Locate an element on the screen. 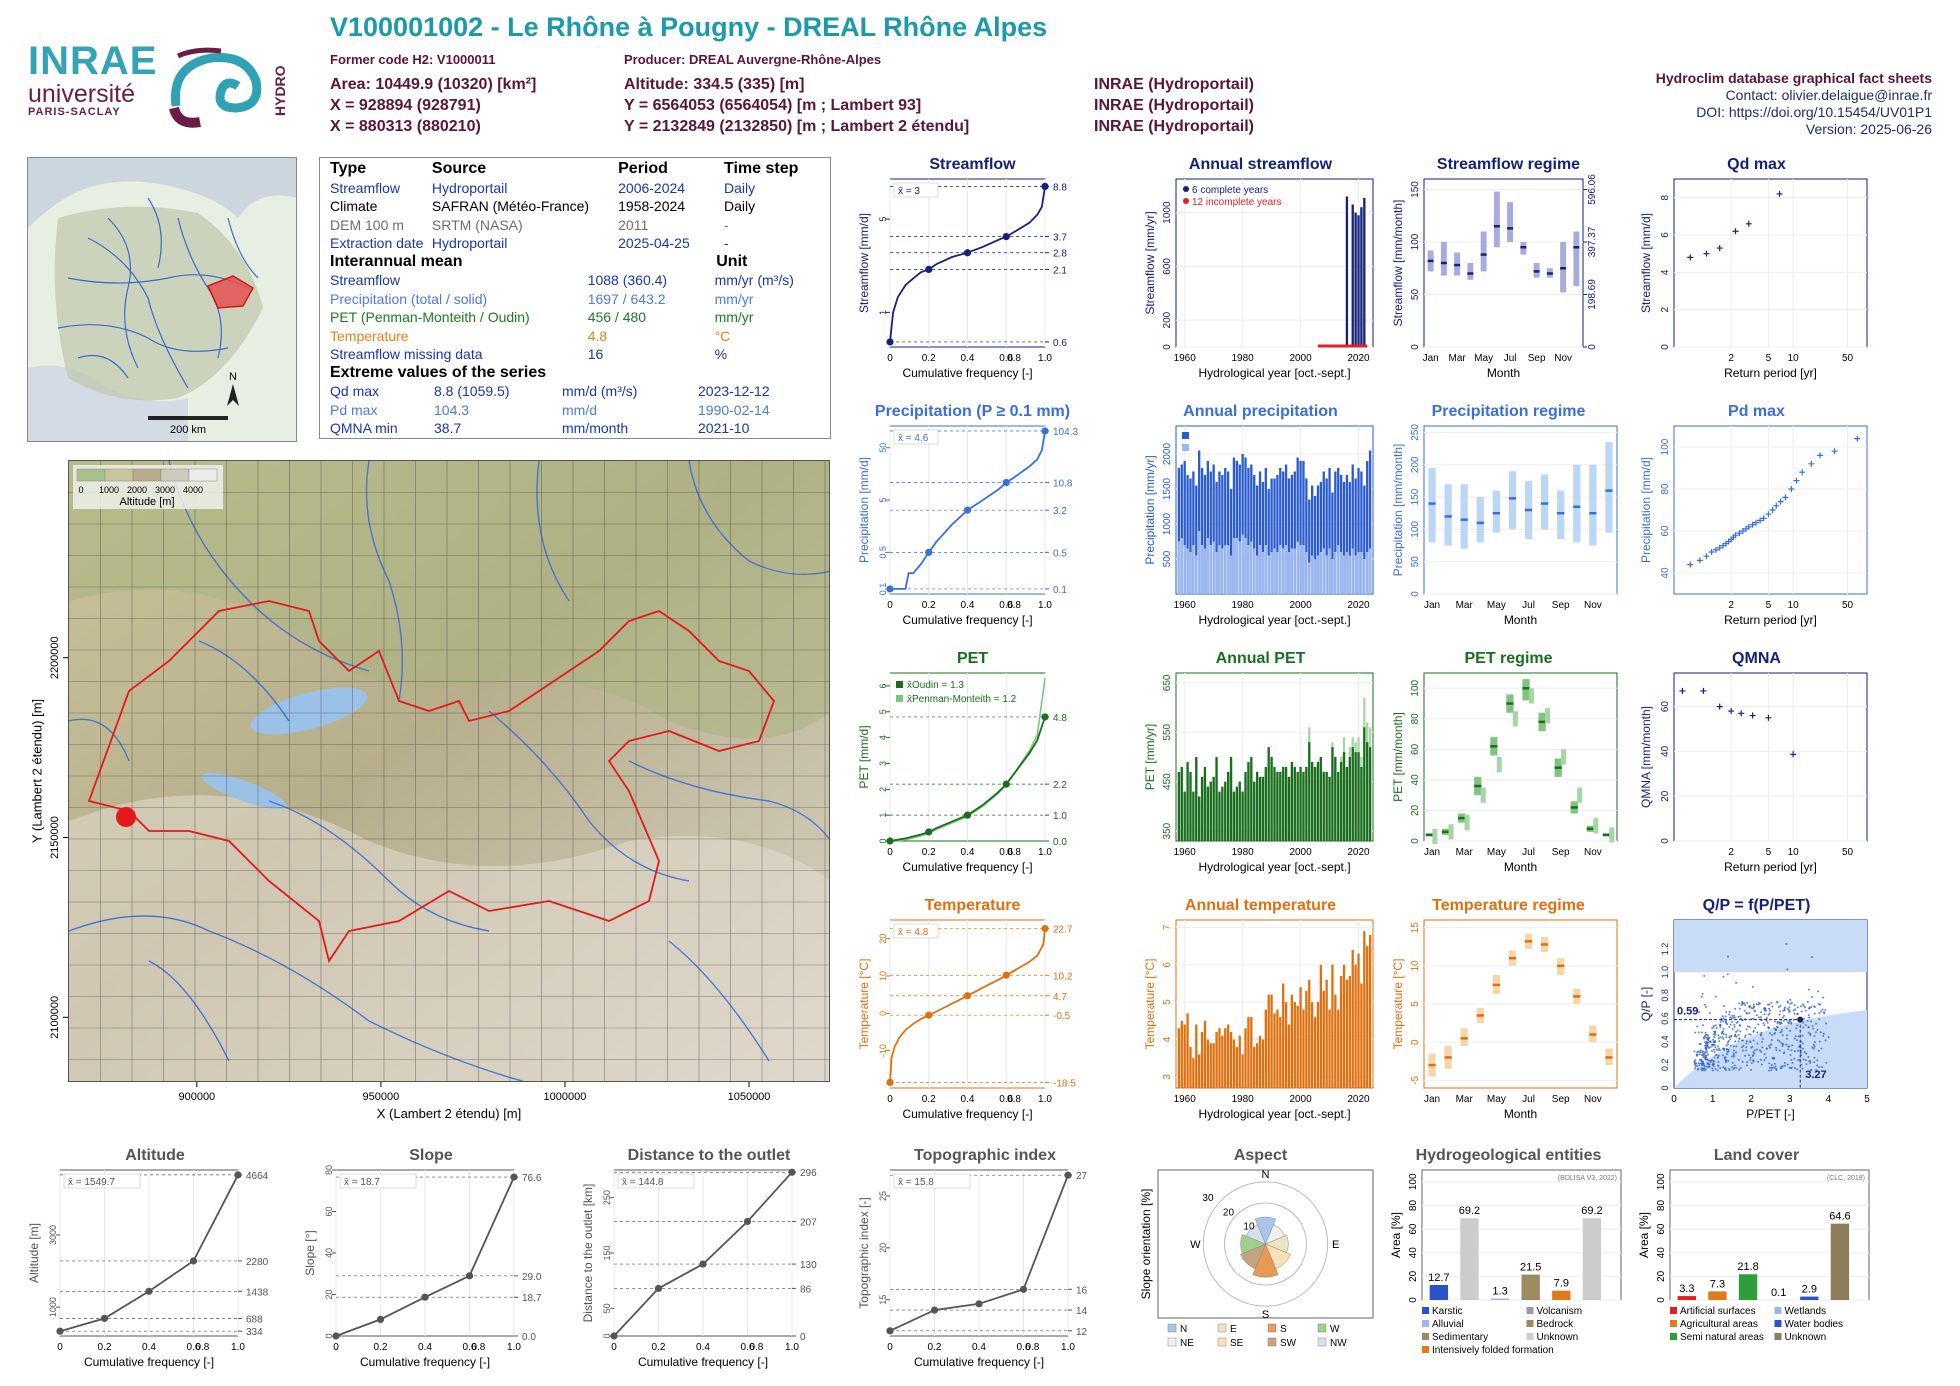 The width and height of the screenshot is (1960, 1386). rose-direction-label: S is located at coordinates (1265, 1315).